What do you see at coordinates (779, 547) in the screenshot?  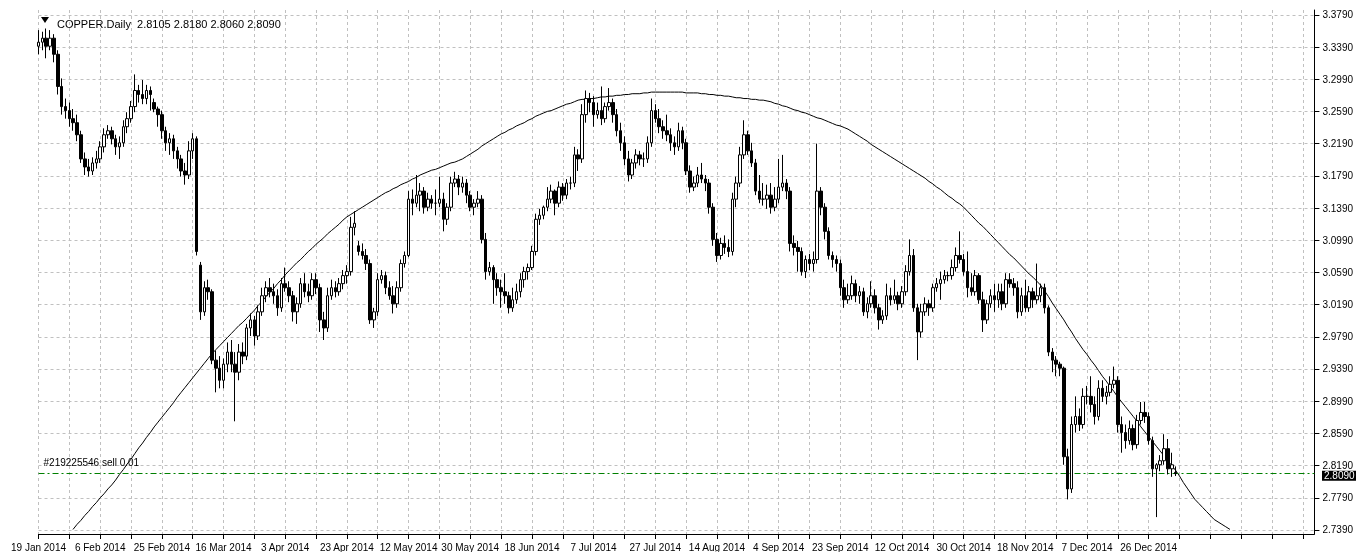 I see `x-tick-label: 4 Sep 2014` at bounding box center [779, 547].